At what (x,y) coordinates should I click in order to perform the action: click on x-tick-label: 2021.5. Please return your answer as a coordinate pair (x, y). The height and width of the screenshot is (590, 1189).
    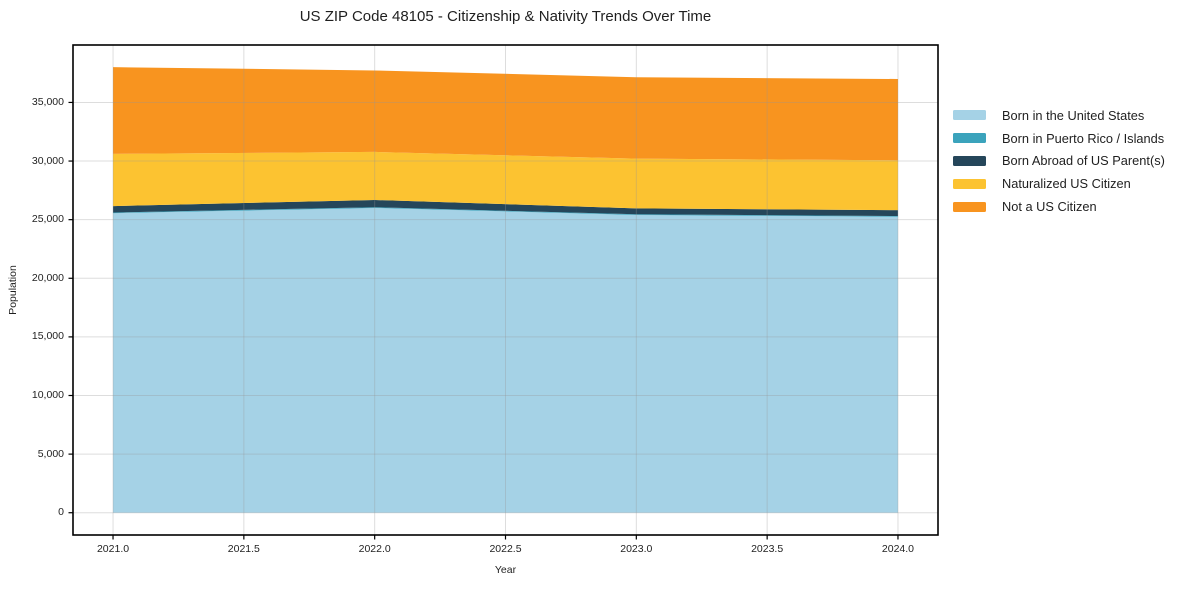
    Looking at the image, I should click on (243, 549).